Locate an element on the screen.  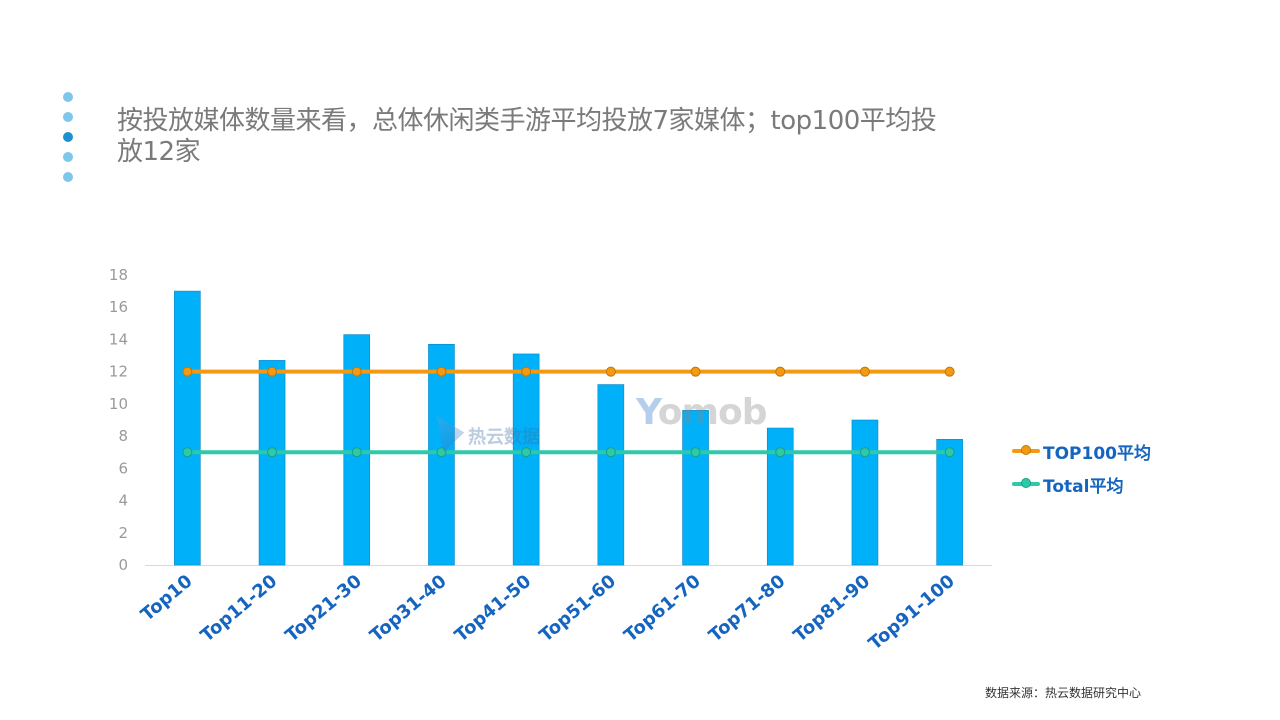
legend-item-total: Total平均 is located at coordinates (1081, 484).